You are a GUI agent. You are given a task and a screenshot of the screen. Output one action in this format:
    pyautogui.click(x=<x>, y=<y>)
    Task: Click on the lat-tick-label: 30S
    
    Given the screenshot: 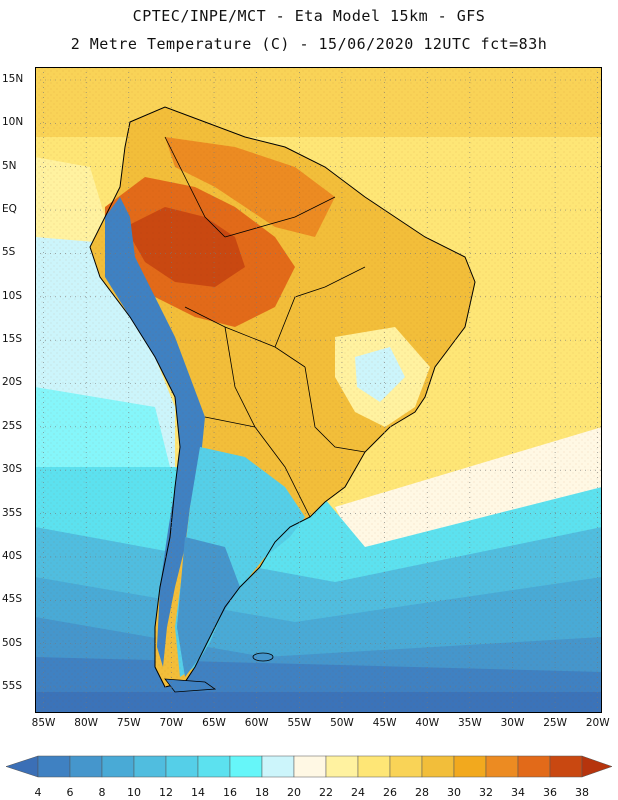 What is the action you would take?
    pyautogui.click(x=12, y=469)
    